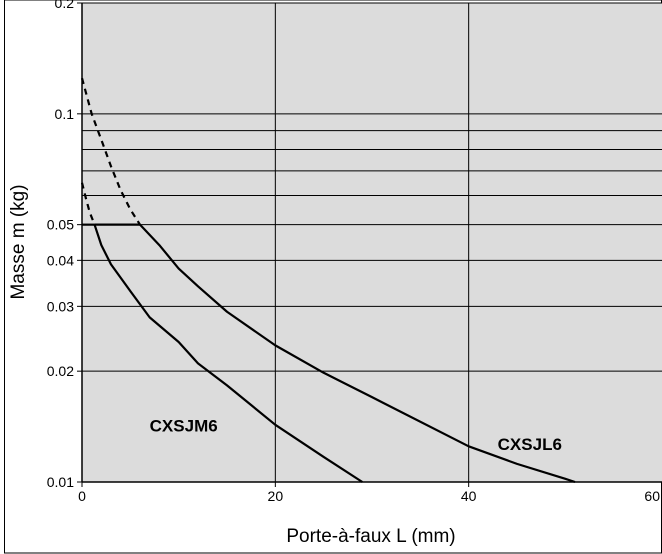  I want to click on y-tick-label: 0.01, so click(60, 482).